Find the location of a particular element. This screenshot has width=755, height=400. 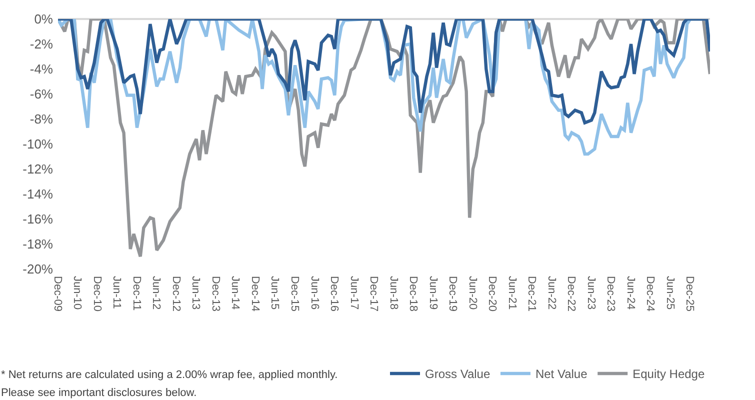

y-tick-label: 0% is located at coordinates (44, 19).